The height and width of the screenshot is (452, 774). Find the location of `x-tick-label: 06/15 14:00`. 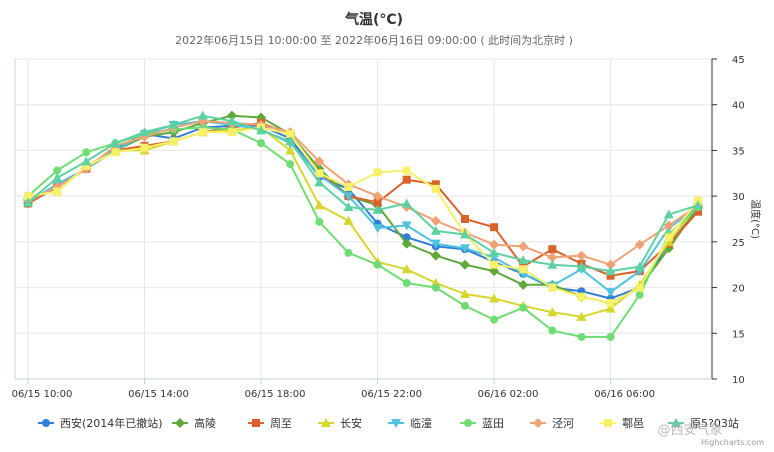

x-tick-label: 06/15 14:00 is located at coordinates (158, 394).